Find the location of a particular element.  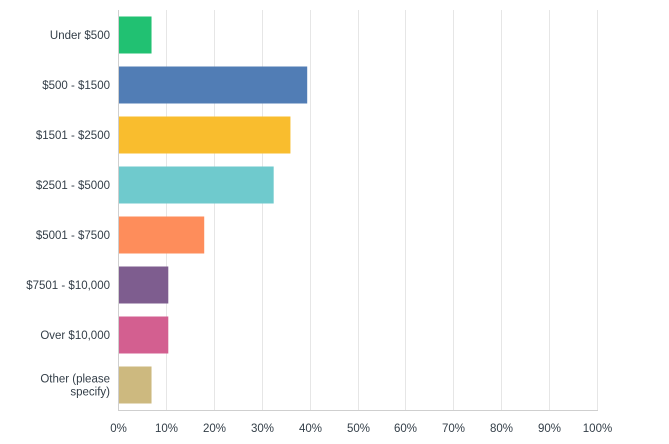

x-tick-label: 60% is located at coordinates (405, 429).